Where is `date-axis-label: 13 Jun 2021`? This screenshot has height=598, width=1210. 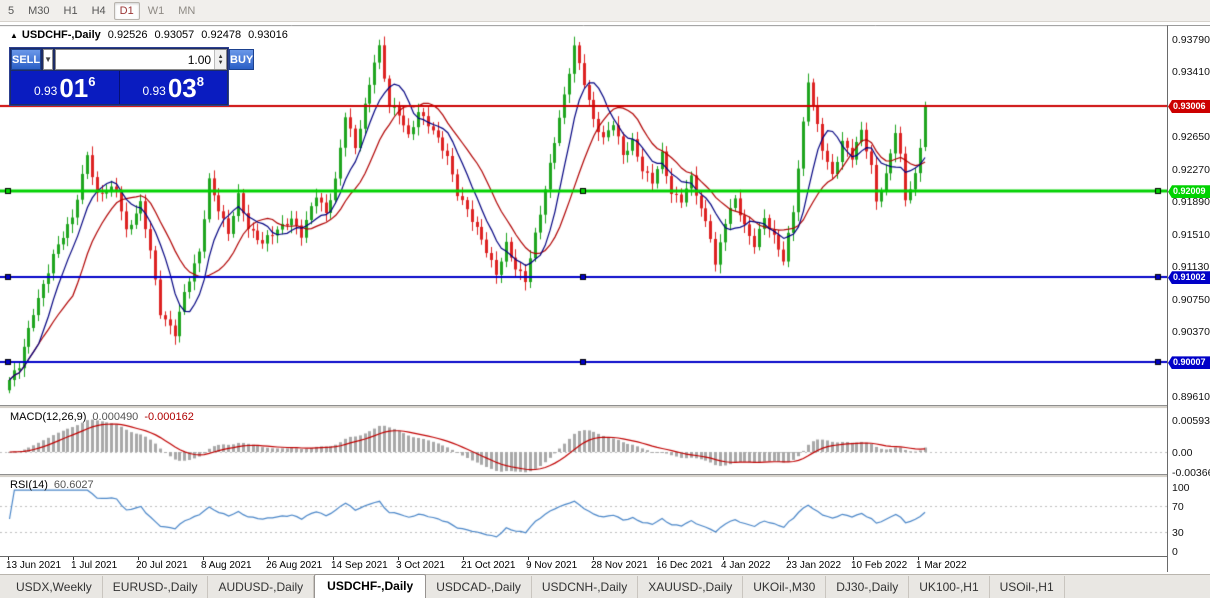
date-axis-label: 13 Jun 2021 is located at coordinates (34, 565).